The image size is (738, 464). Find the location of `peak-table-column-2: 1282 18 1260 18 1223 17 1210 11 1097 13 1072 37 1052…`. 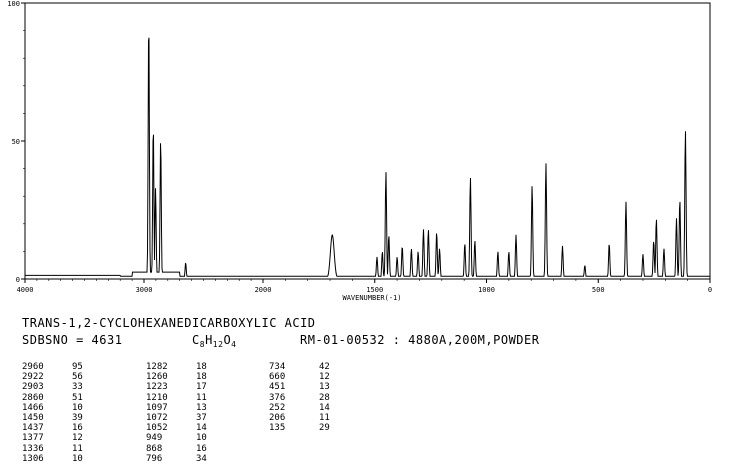

peak-table-column-2: 1282 18 1260 18 1223 17 1210 11 1097 13 1072 37 1052… is located at coordinates (191, 413).